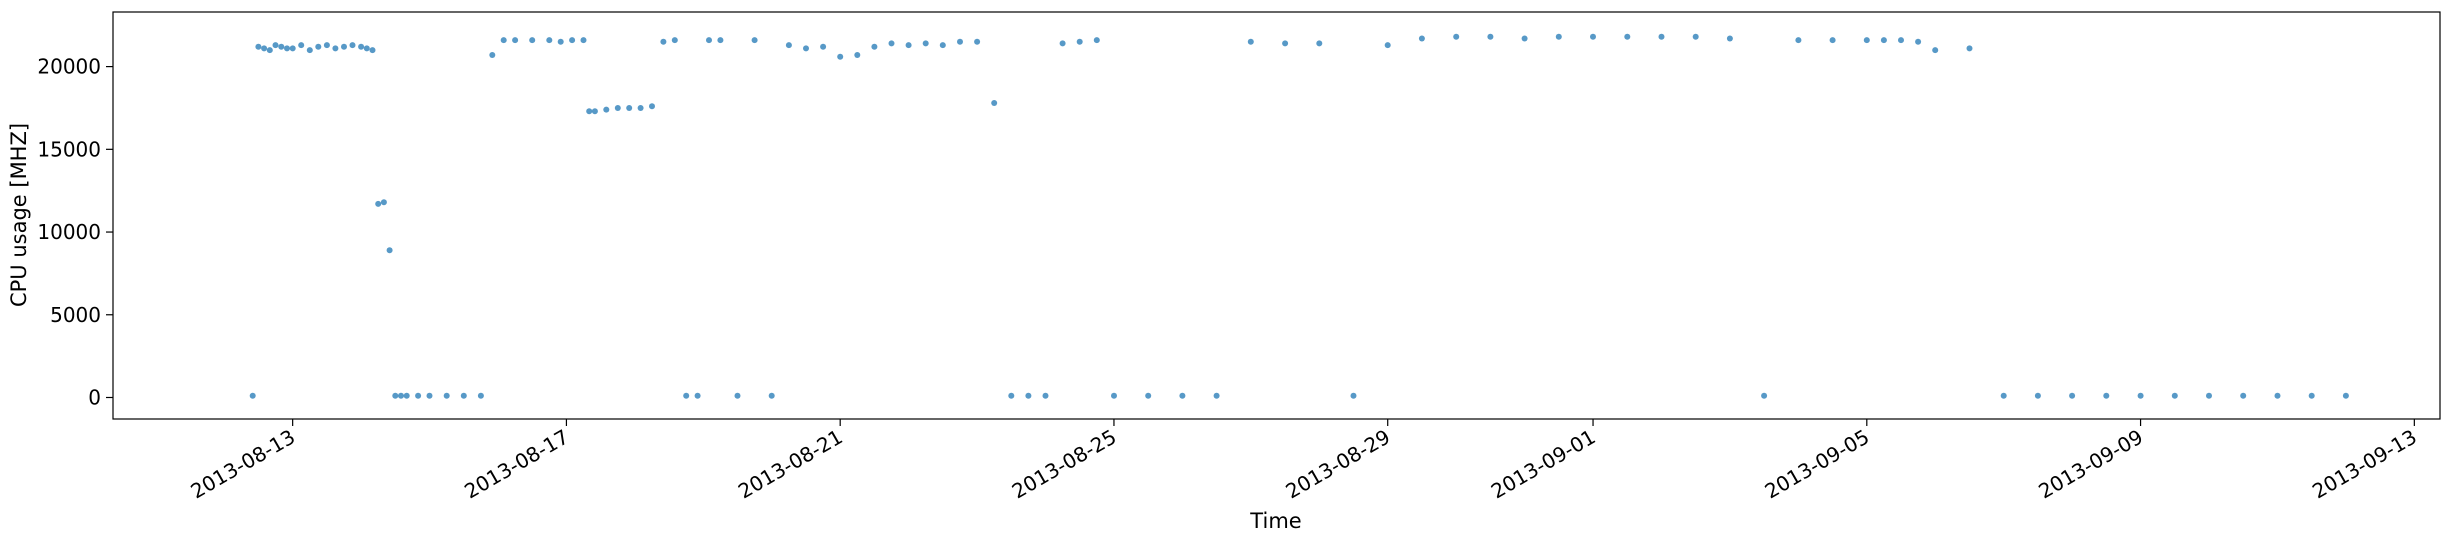  I want to click on x-tick-label: 2013-08-29, so click(1338, 464).